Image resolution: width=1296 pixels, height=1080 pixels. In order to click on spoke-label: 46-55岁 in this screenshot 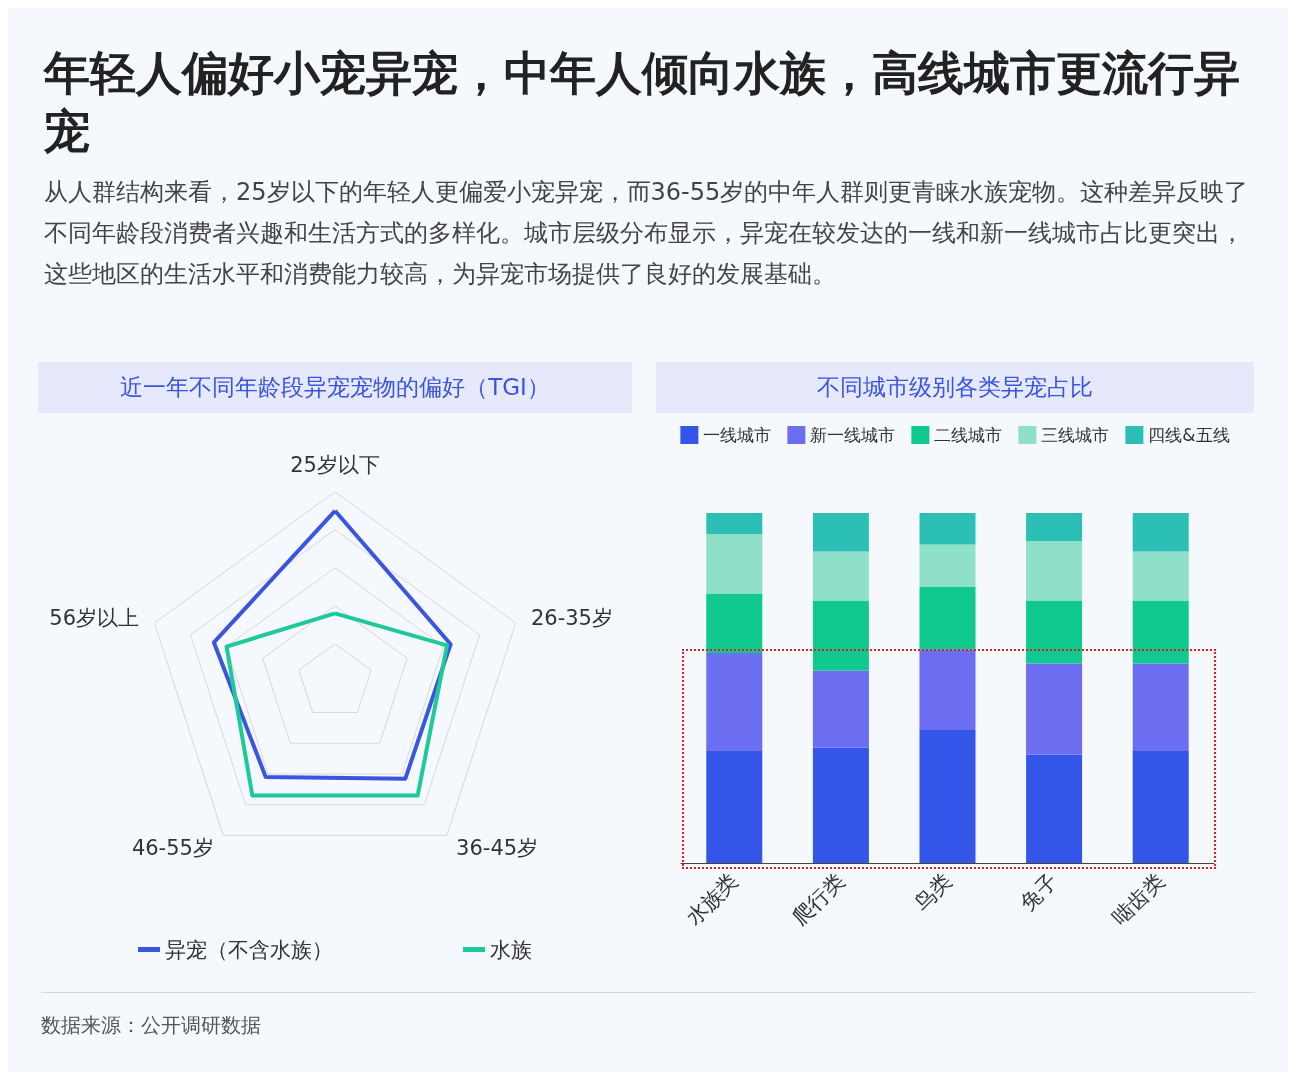, I will do `click(172, 848)`.